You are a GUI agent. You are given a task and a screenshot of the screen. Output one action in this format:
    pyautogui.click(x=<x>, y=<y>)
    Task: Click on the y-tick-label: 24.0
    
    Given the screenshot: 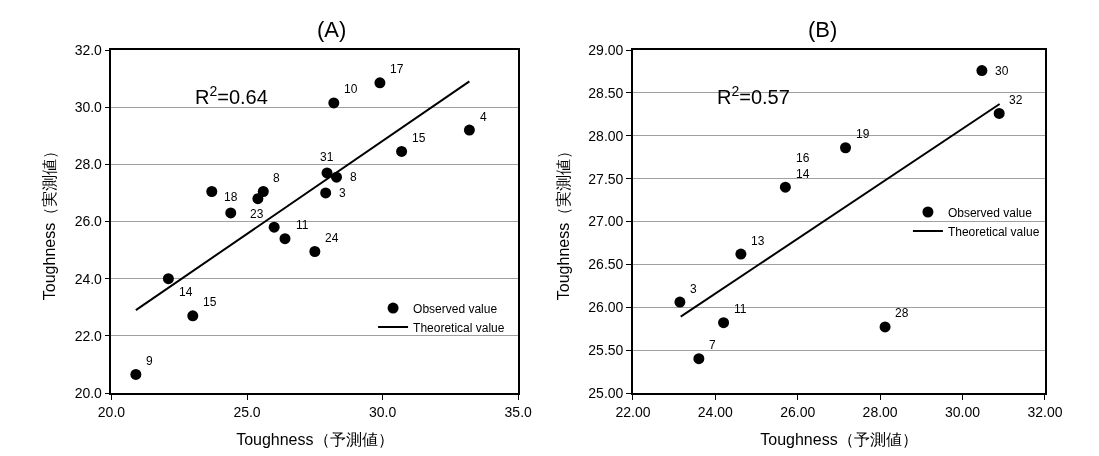 What is the action you would take?
    pyautogui.click(x=88, y=278)
    